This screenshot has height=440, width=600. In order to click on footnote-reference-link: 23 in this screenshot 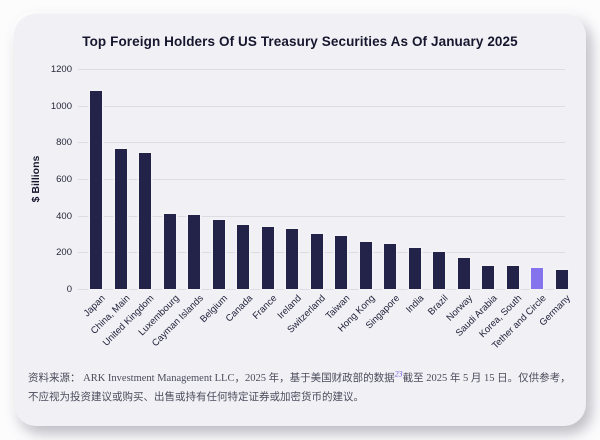, I will do `click(398, 374)`.